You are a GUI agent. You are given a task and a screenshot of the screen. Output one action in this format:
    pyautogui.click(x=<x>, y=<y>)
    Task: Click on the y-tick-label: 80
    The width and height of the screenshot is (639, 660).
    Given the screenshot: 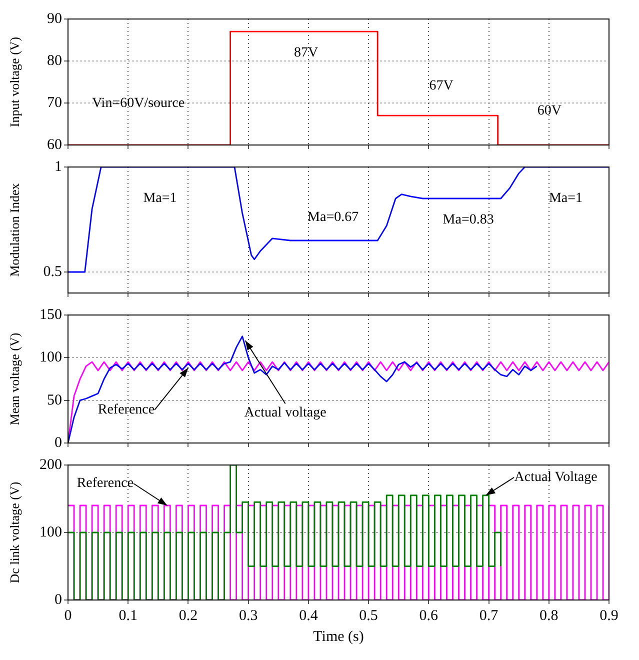 What is the action you would take?
    pyautogui.click(x=54, y=60)
    